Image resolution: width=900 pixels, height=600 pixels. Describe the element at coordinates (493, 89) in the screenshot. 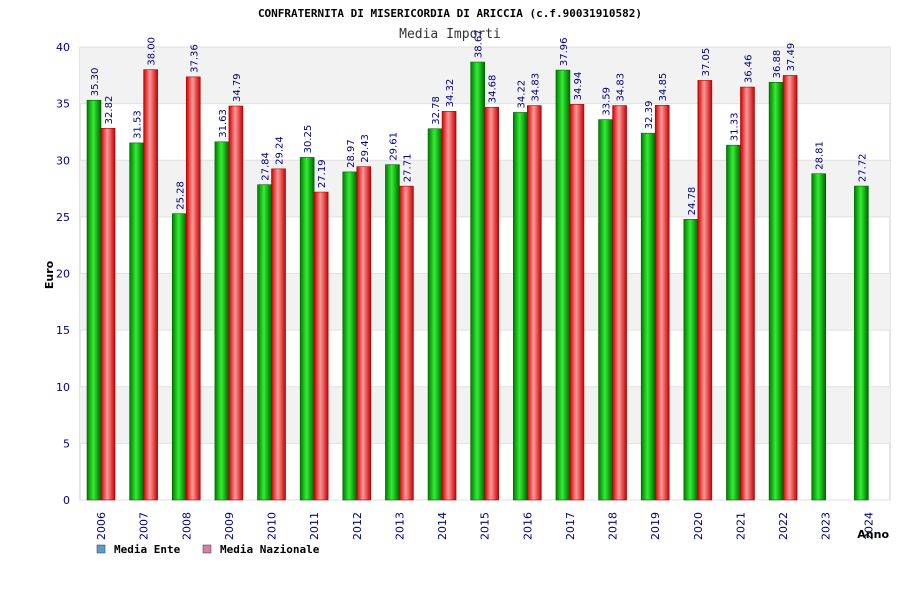

I see `data-label-media-nazionale-2015: 34.68` at that location.